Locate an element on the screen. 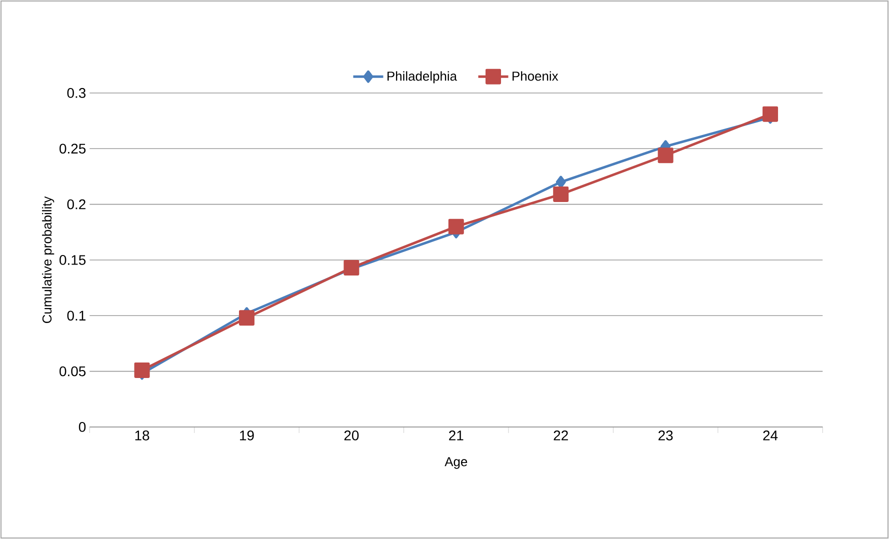 Image resolution: width=889 pixels, height=539 pixels. legend-label: Phoenix is located at coordinates (535, 76).